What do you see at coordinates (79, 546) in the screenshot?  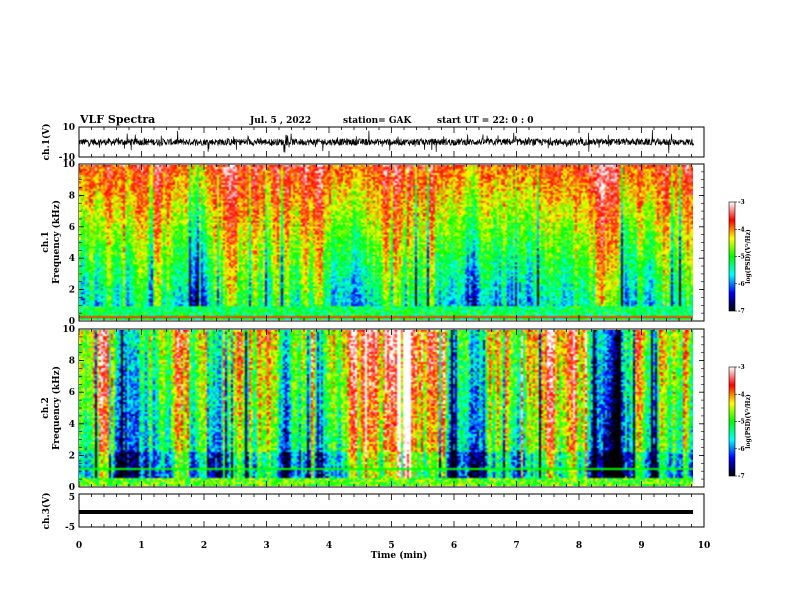 I see `x-tick-label: 0` at bounding box center [79, 546].